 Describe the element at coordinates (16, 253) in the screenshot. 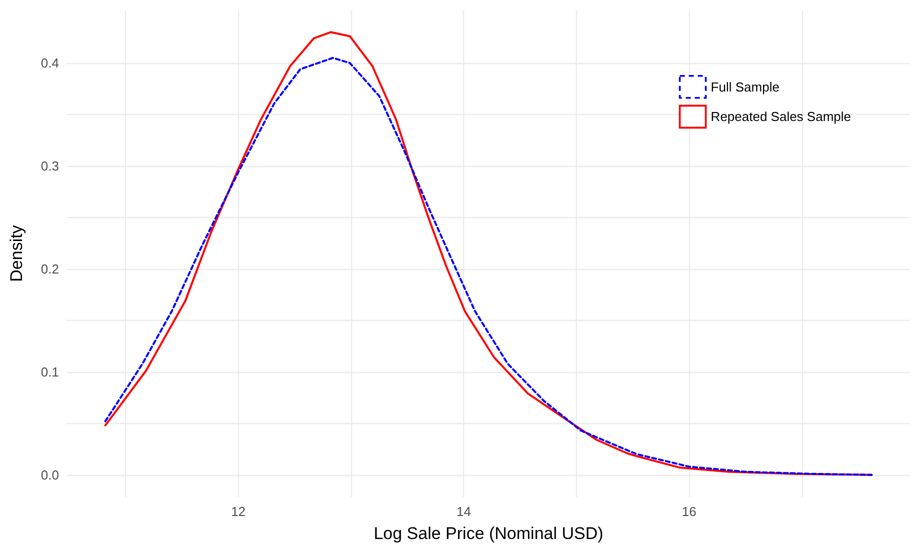

I see `y-axis-title: Density` at that location.